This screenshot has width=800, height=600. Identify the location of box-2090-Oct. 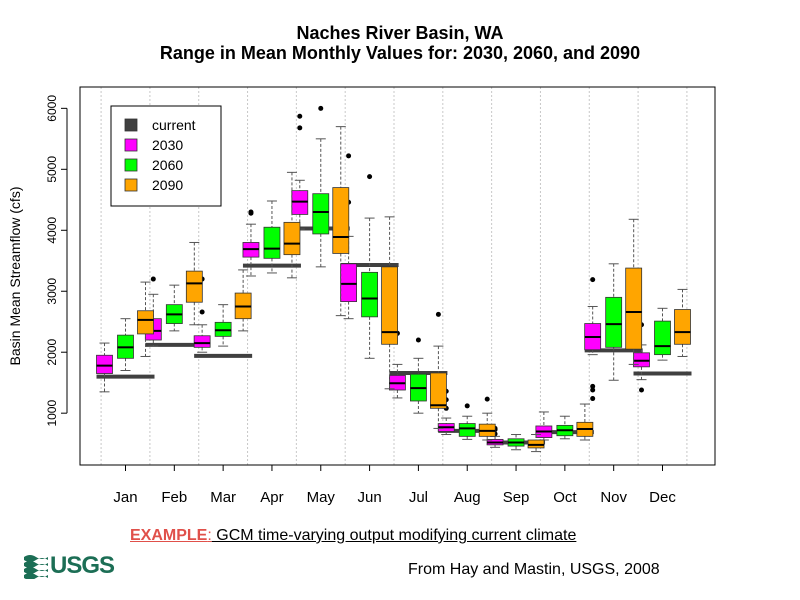
(585, 422).